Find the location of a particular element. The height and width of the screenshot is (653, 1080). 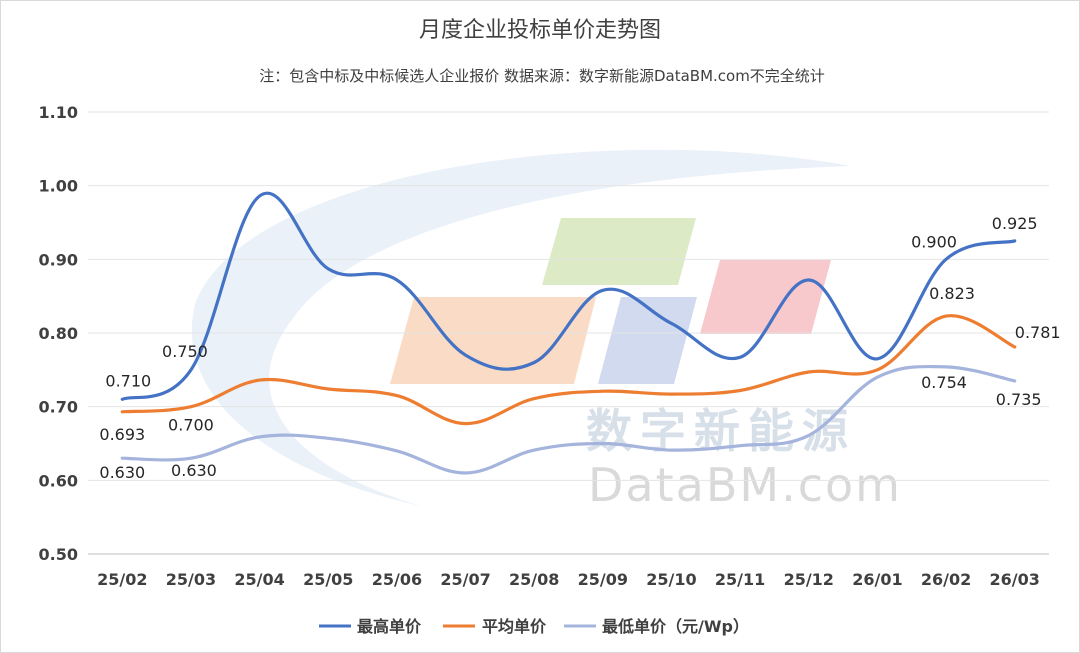

data-label-avg: 0.693 is located at coordinates (122, 434).